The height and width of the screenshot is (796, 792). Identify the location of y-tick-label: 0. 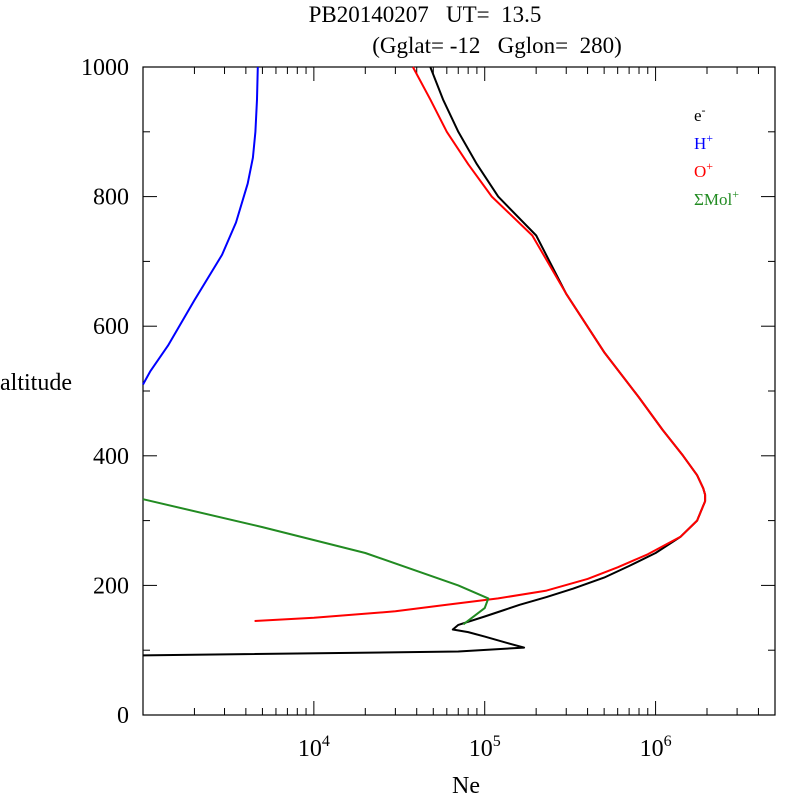
(123, 716).